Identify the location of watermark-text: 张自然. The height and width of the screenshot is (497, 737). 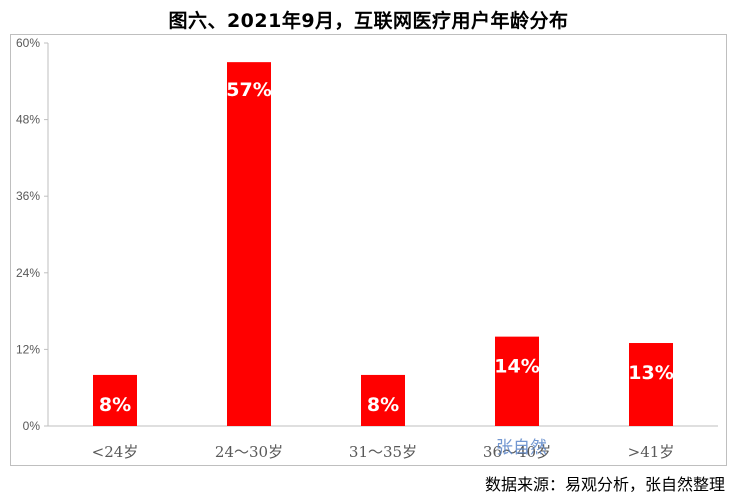
(521, 448).